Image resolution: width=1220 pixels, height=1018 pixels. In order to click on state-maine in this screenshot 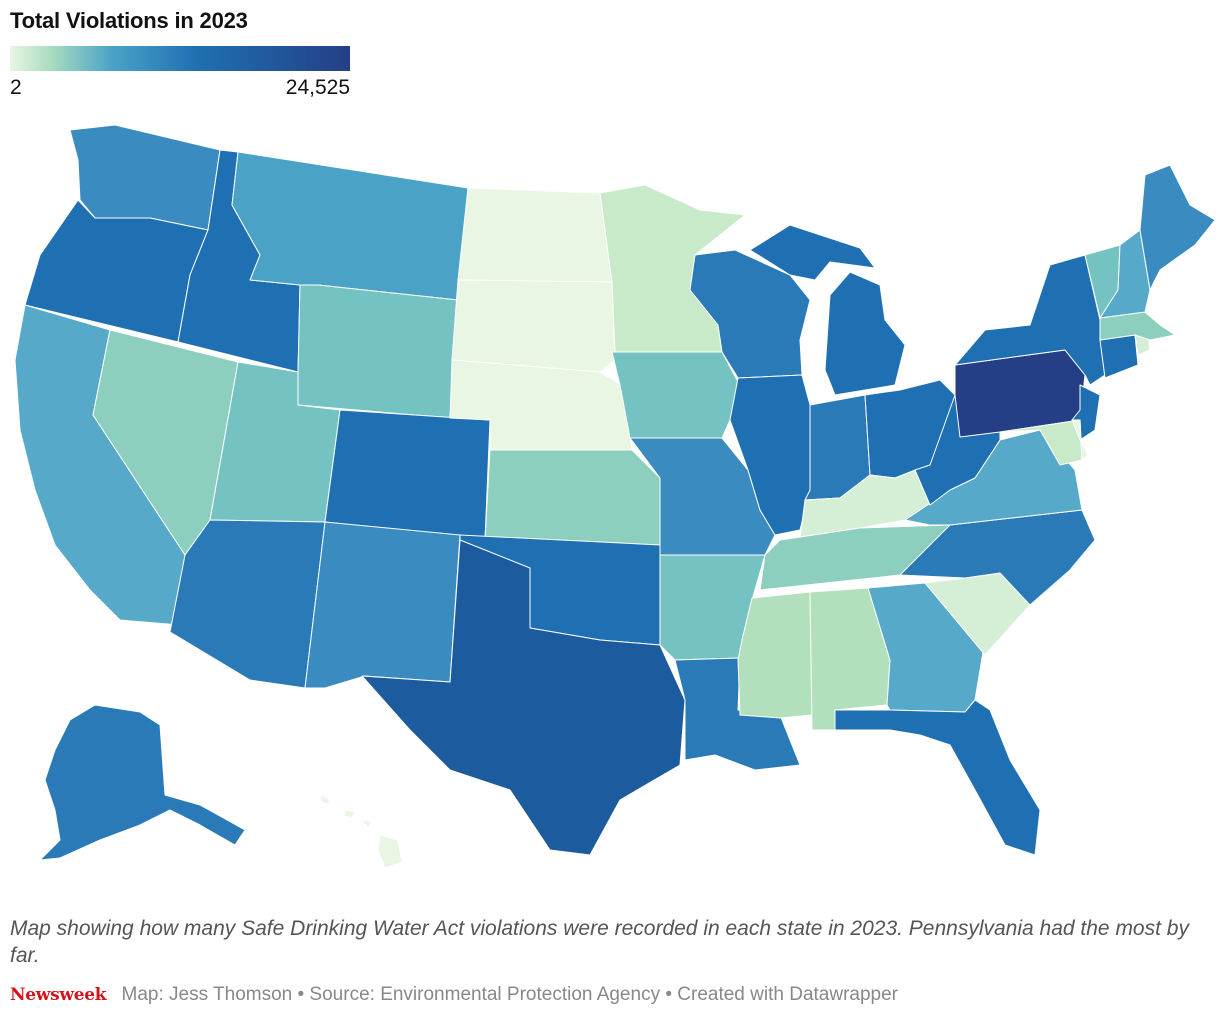, I will do `click(1177, 227)`.